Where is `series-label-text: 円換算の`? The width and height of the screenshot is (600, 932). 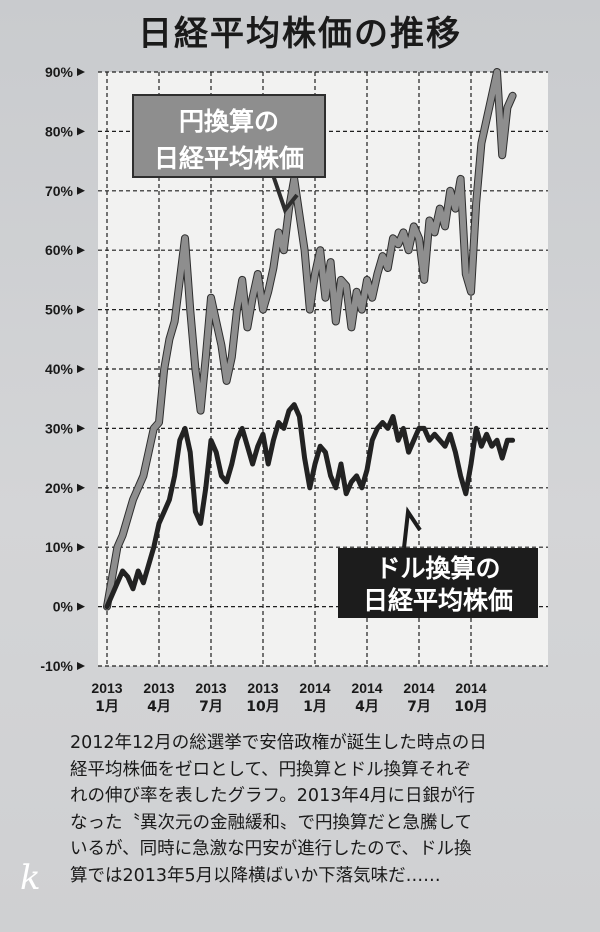
series-label-text: 円換算の is located at coordinates (229, 121).